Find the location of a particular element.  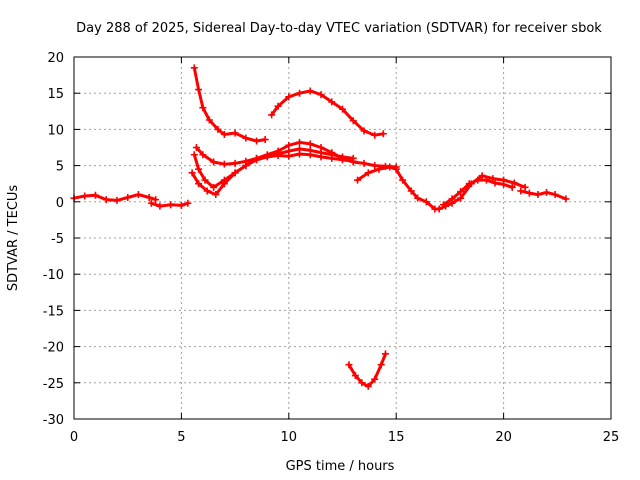

series-arc-f-line is located at coordinates (272, 174).